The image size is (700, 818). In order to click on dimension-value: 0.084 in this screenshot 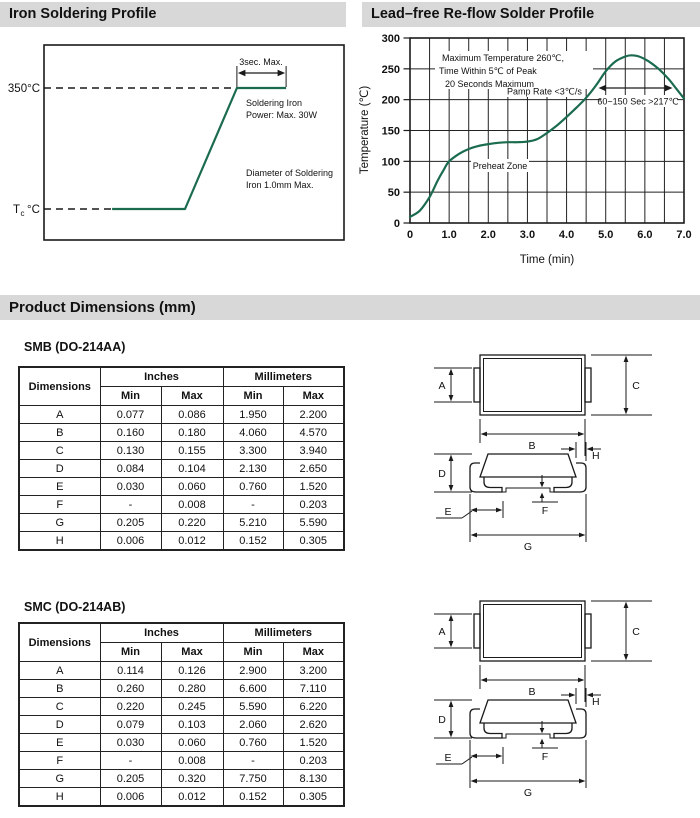, I will do `click(130, 468)`.